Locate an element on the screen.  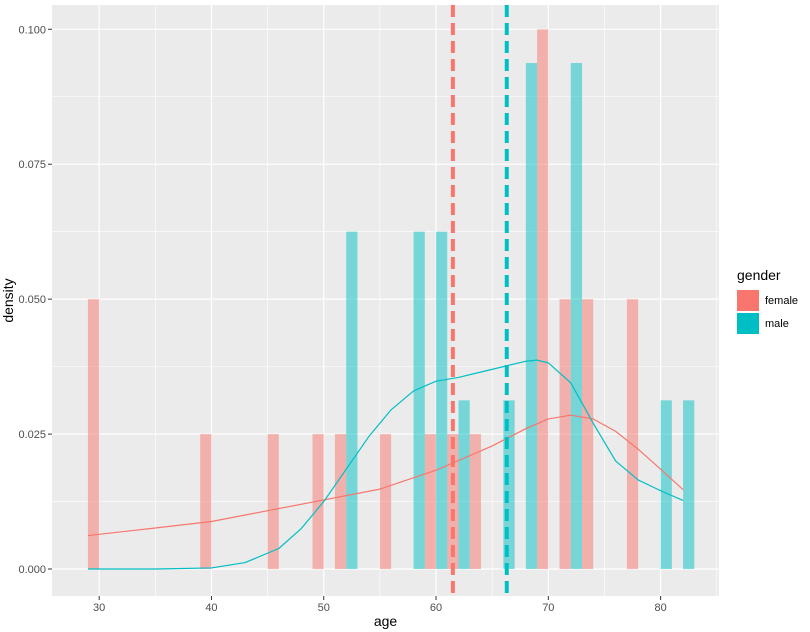
y-tick-label: 0.000 is located at coordinates (32, 570).